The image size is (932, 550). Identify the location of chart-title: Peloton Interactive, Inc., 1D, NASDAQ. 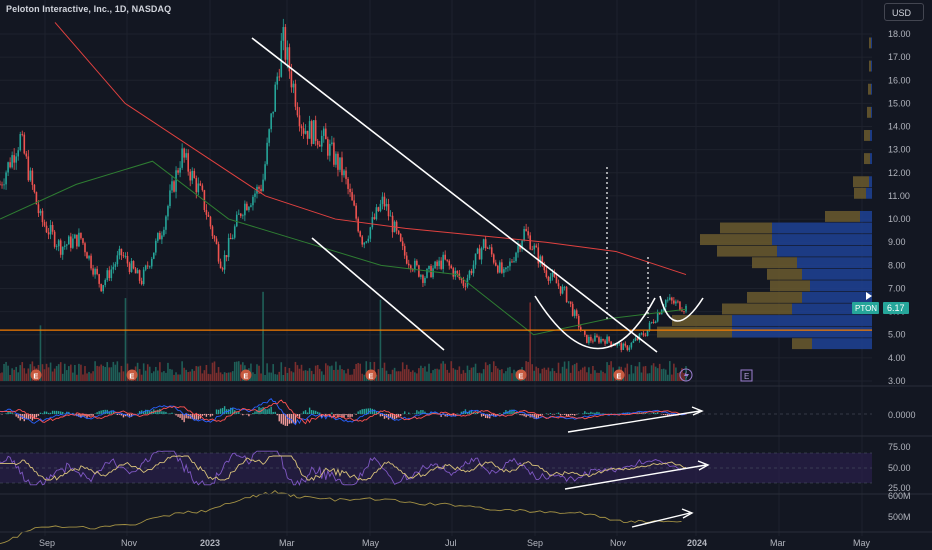
(89, 9).